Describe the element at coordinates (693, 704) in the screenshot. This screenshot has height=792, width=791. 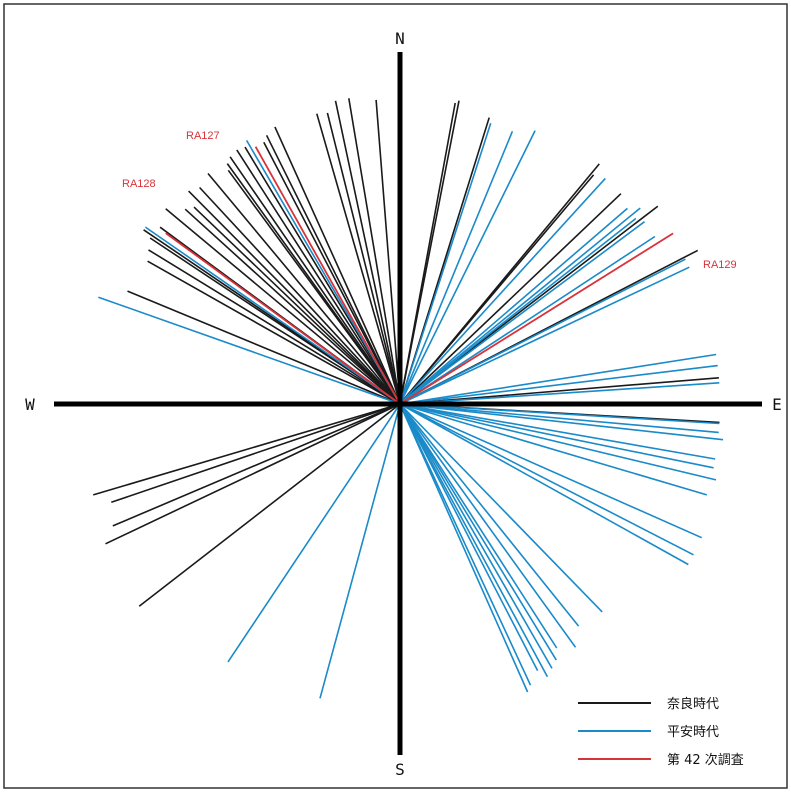
I see `legend-label-nara: 奈良時代` at that location.